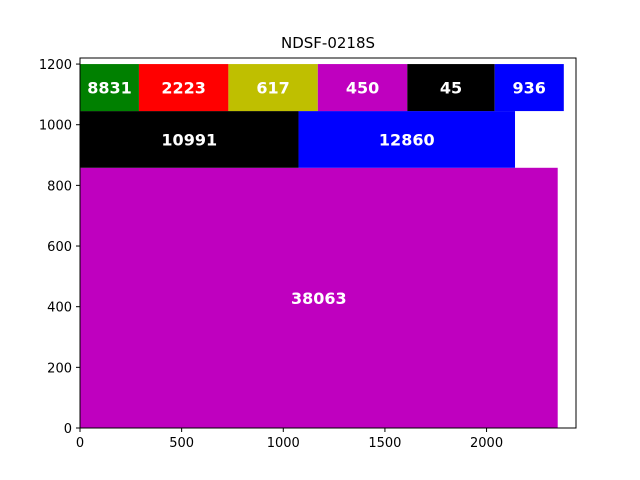 The width and height of the screenshot is (640, 480). What do you see at coordinates (59, 308) in the screenshot?
I see `y-tick-label: 400` at bounding box center [59, 308].